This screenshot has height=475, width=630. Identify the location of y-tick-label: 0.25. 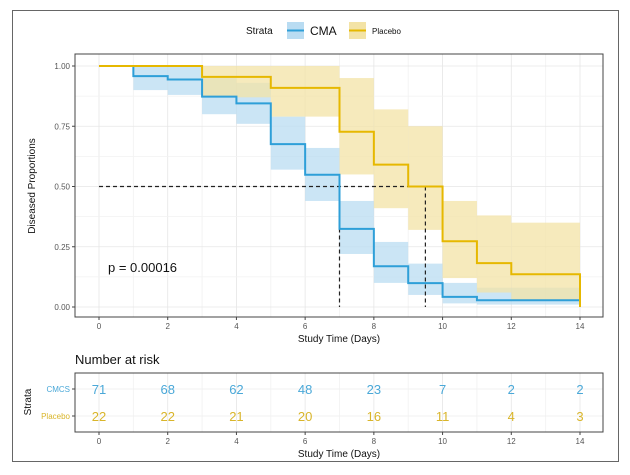
(62, 247).